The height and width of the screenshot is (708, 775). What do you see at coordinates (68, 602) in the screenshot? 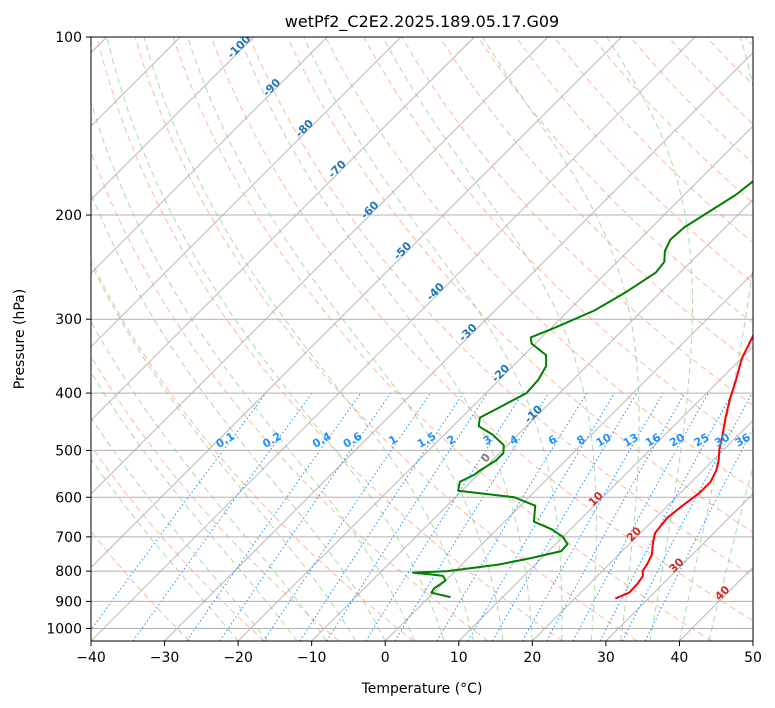
I see `y-tick-label: 900` at bounding box center [68, 602].